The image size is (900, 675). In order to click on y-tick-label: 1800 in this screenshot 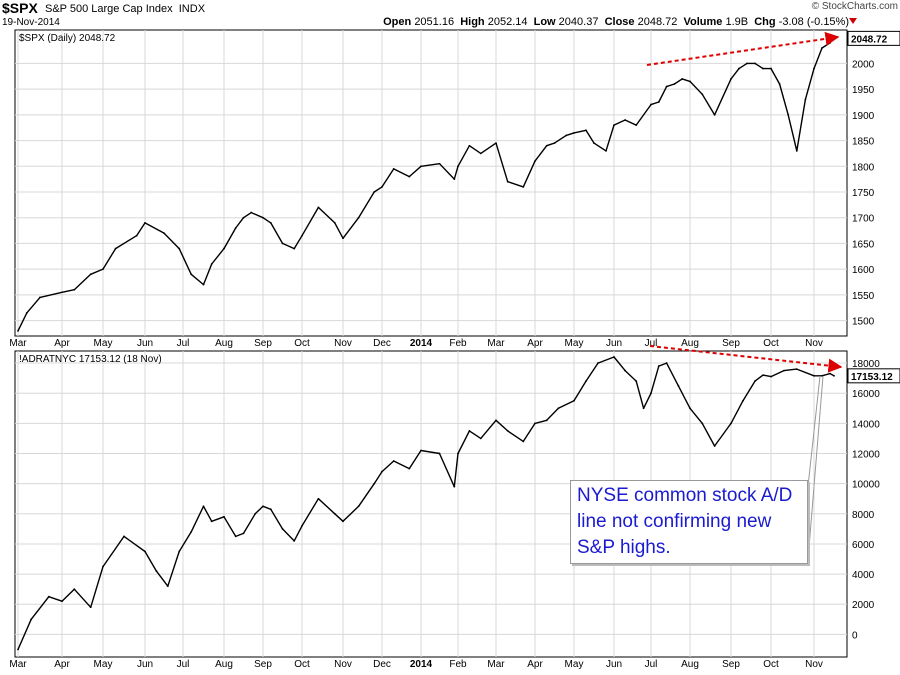, I will do `click(863, 167)`.